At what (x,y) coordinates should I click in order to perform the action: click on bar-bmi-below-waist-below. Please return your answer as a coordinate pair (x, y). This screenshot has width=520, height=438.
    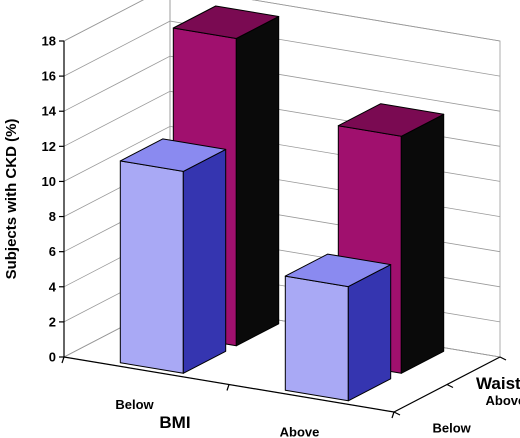
    Looking at the image, I should click on (173, 256).